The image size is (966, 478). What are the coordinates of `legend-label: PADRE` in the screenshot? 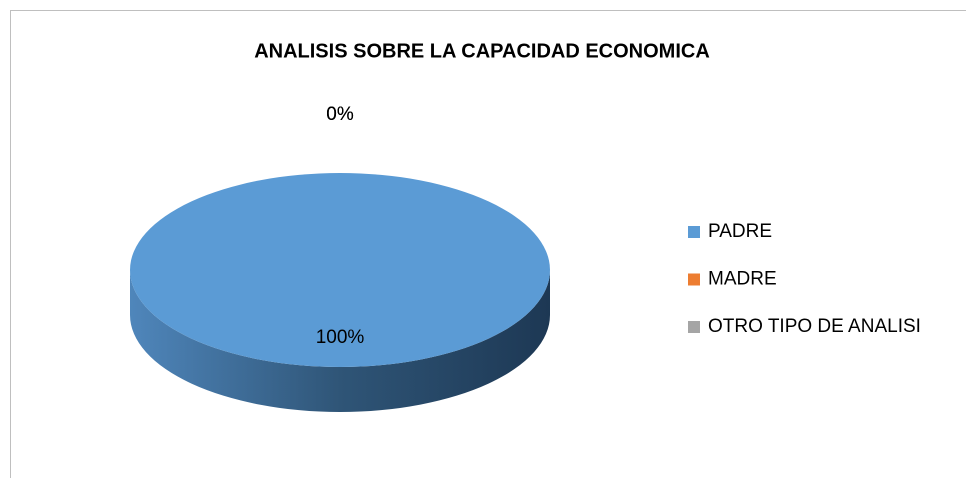 It's located at (740, 231).